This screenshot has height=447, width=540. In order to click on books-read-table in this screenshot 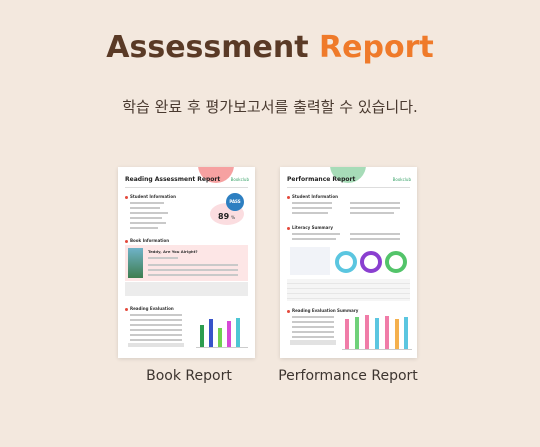, I will do `click(310, 261)`.